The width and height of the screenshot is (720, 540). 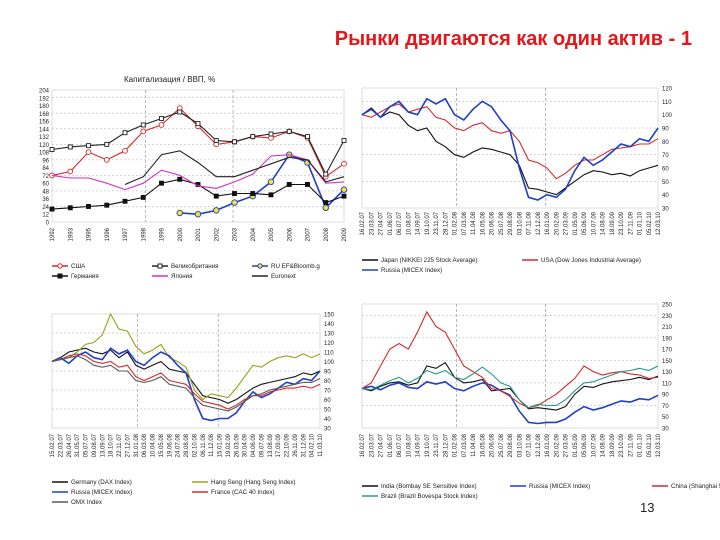 What do you see at coordinates (665, 170) in the screenshot?
I see `y-tick-label: 60` at bounding box center [665, 170].